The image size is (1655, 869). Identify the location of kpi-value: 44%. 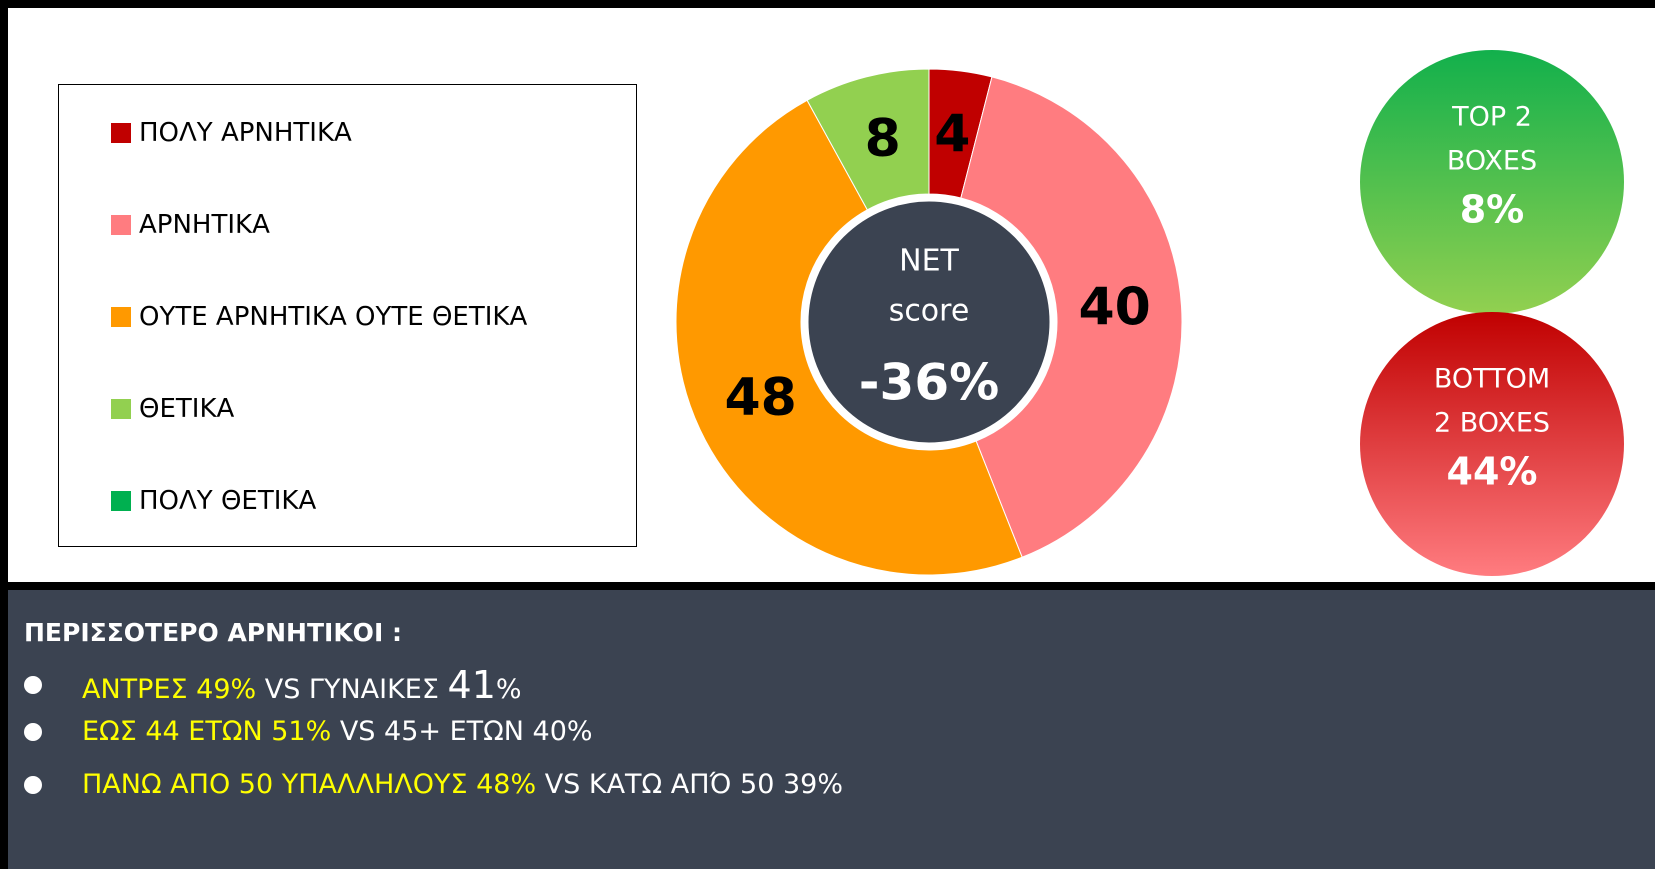
(1492, 472).